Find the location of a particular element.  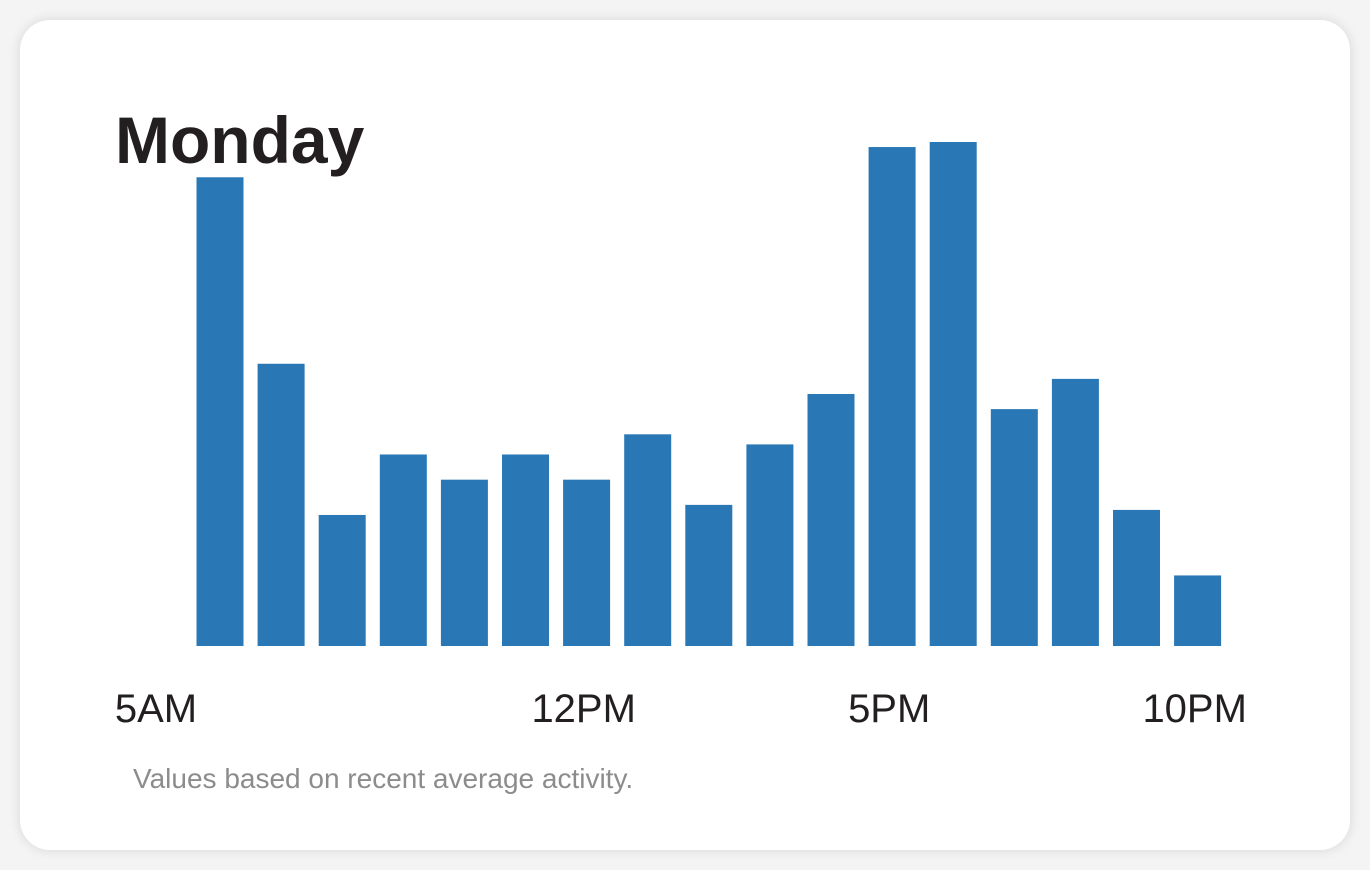

chart-title: Monday is located at coordinates (240, 140).